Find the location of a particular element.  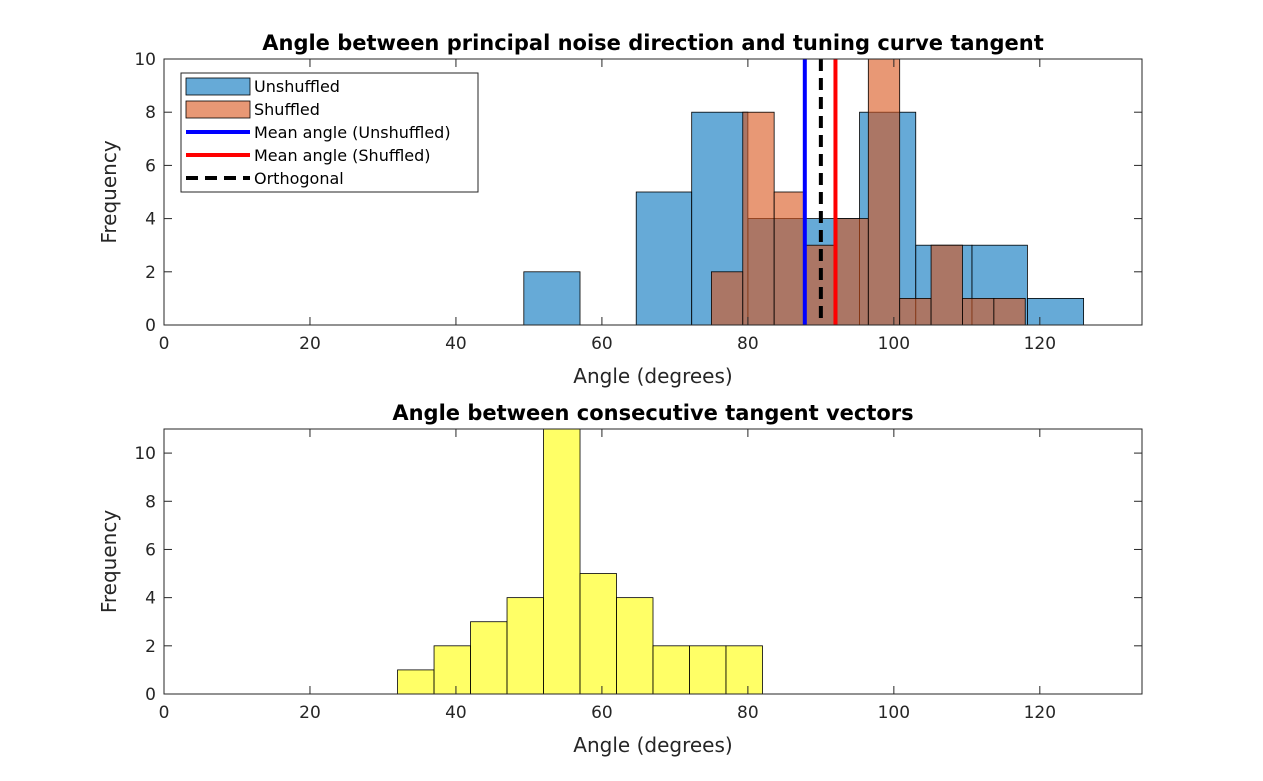

legend-label-3: Mean angle (Shuffled) is located at coordinates (342, 155).